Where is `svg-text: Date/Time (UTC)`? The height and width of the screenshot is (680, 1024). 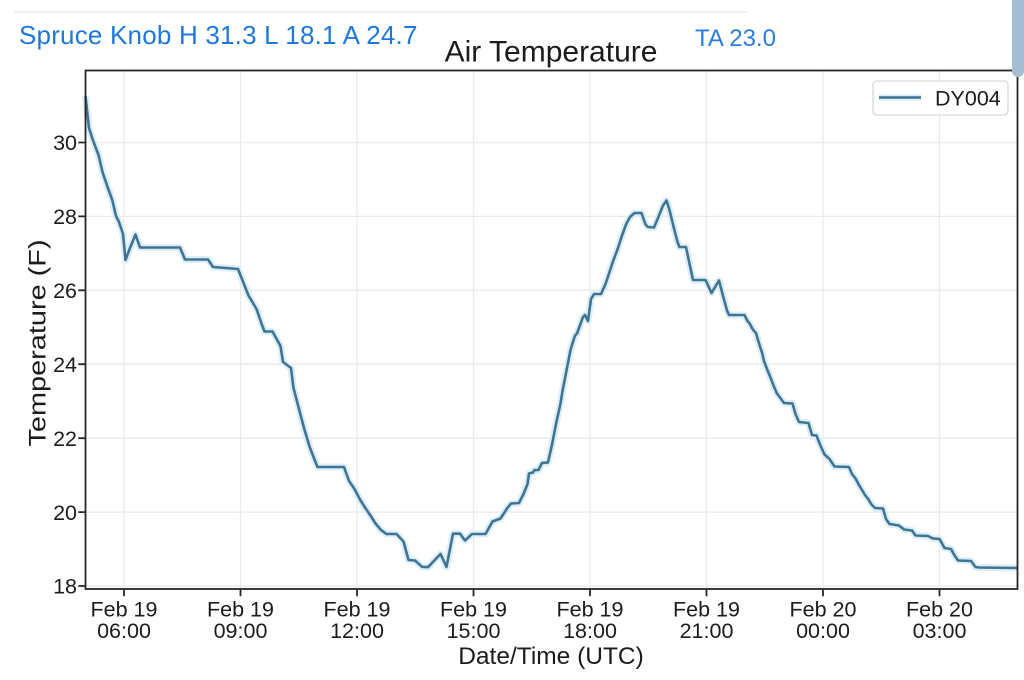 svg-text: Date/Time (UTC) is located at coordinates (551, 656).